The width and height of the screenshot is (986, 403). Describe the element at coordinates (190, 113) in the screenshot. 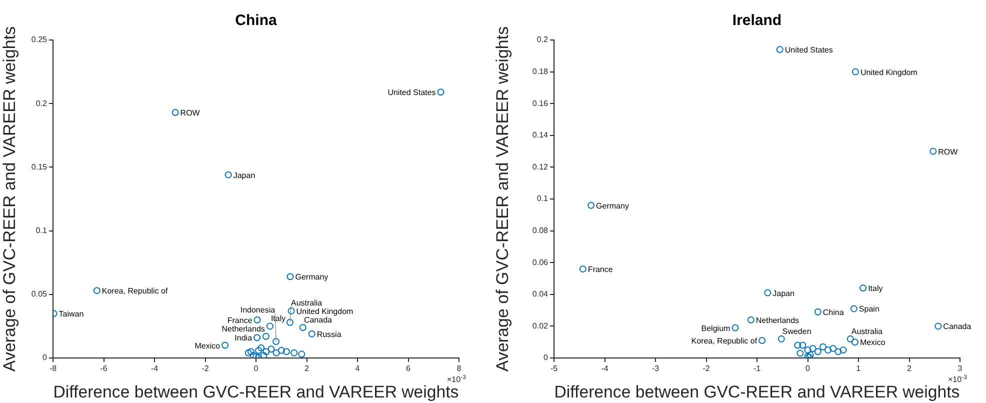

I see `annotation: ROW` at that location.